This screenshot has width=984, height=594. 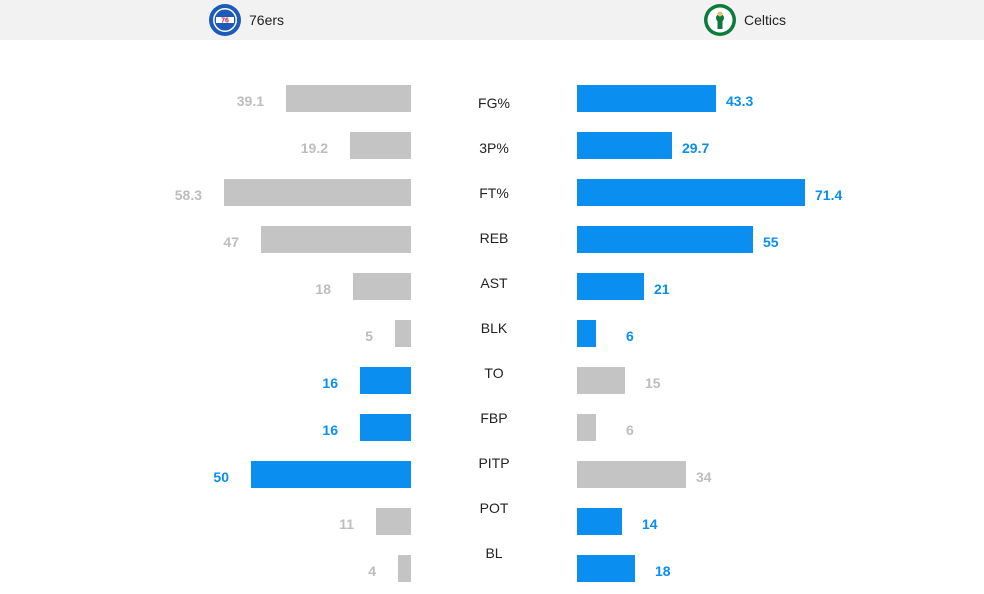 I want to click on away-stat-value: 18, so click(x=663, y=571).